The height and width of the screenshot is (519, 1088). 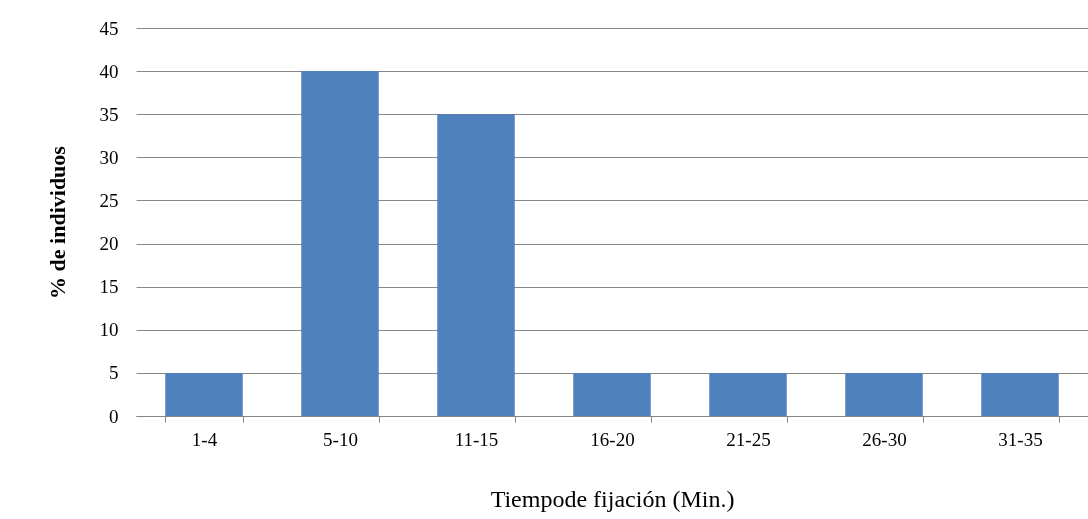 I want to click on y-tick-label: 20, so click(x=109, y=244).